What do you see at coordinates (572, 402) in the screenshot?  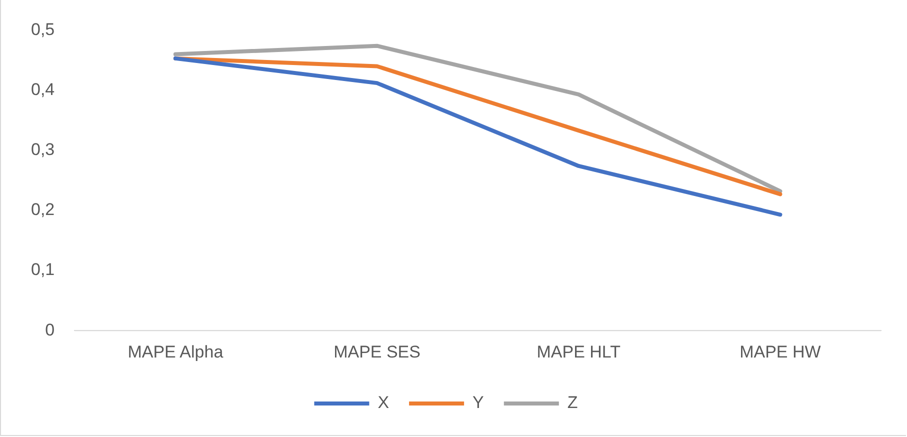 I see `legend-label: Z` at bounding box center [572, 402].